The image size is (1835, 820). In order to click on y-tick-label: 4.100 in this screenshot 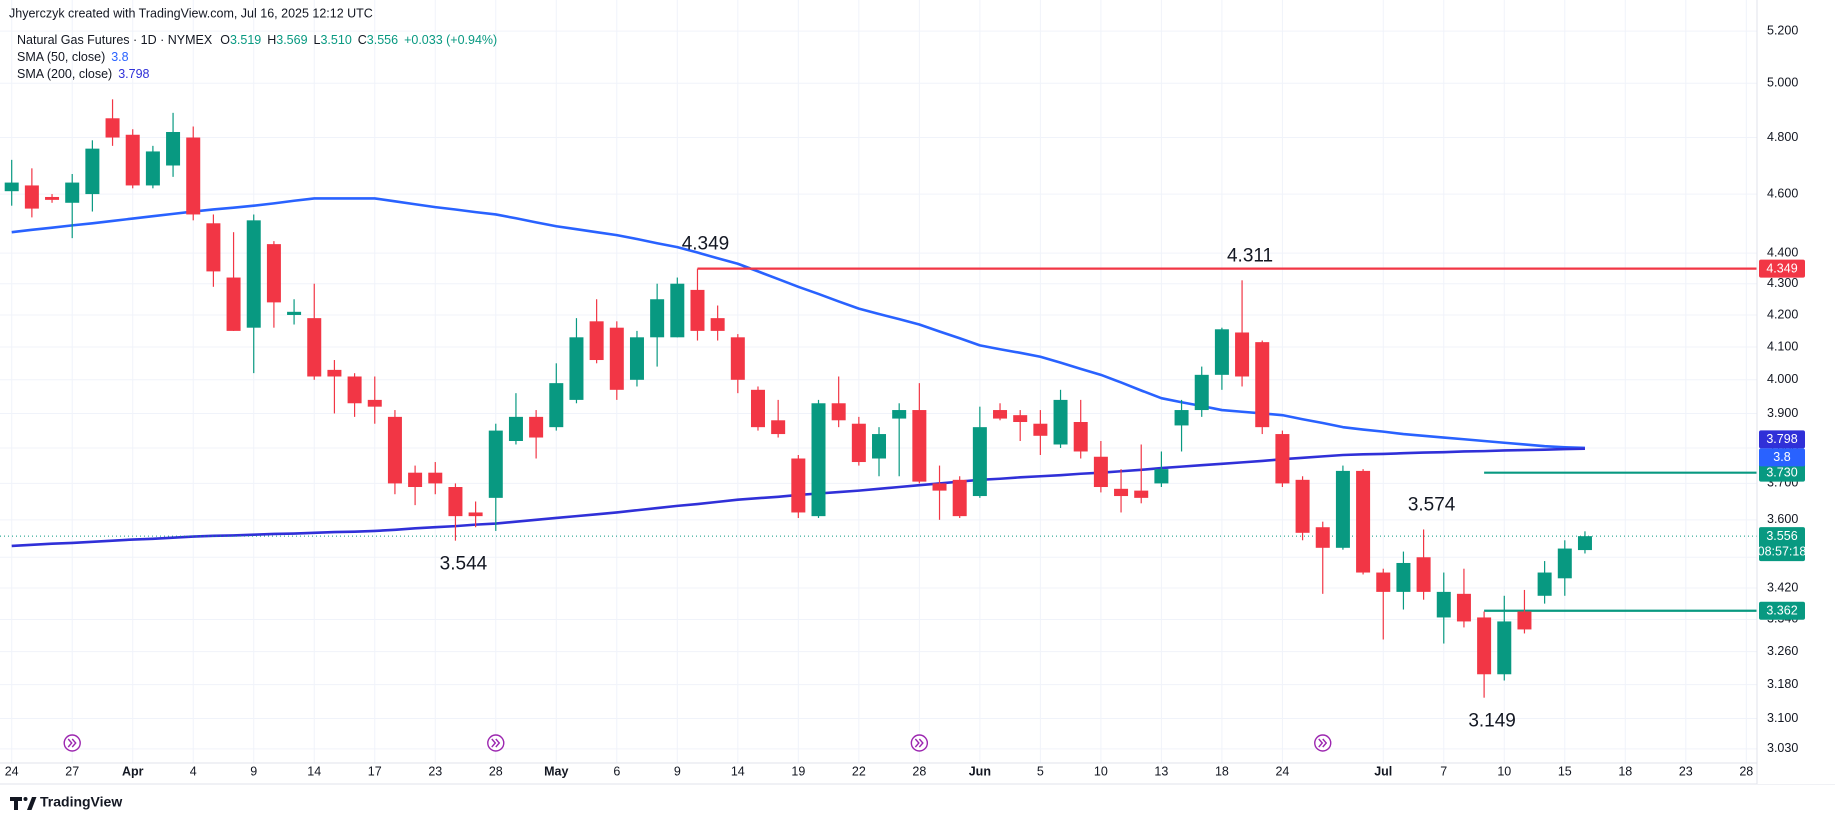, I will do `click(1782, 346)`.